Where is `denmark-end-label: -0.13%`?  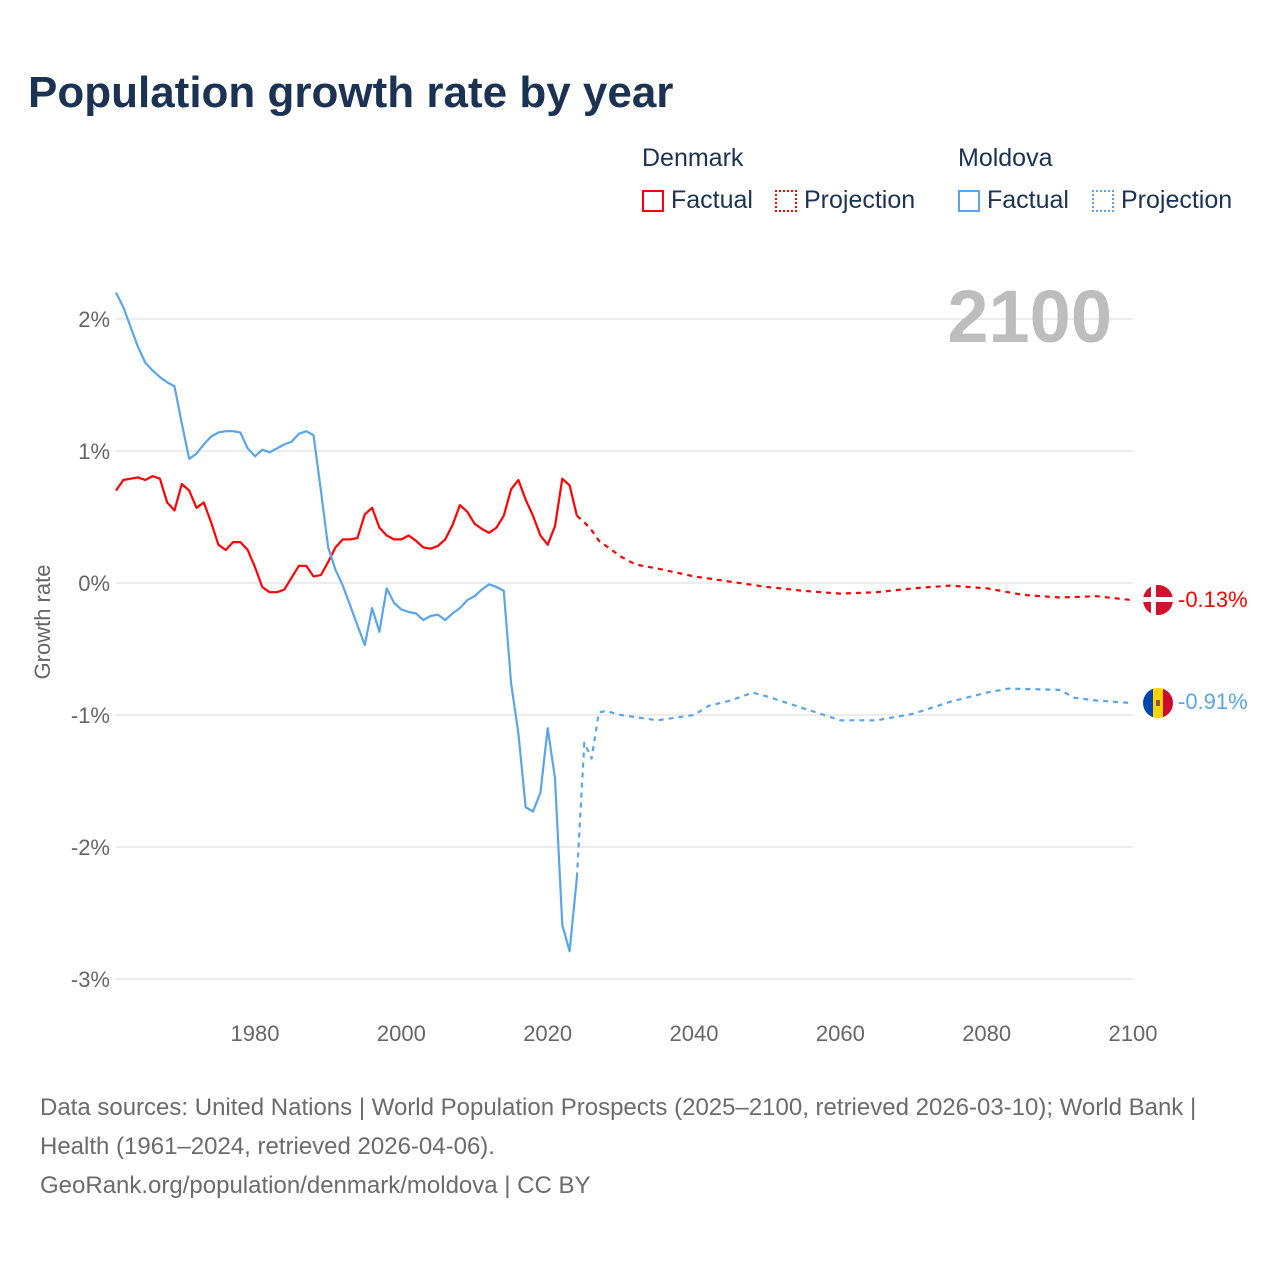 denmark-end-label: -0.13% is located at coordinates (1213, 599).